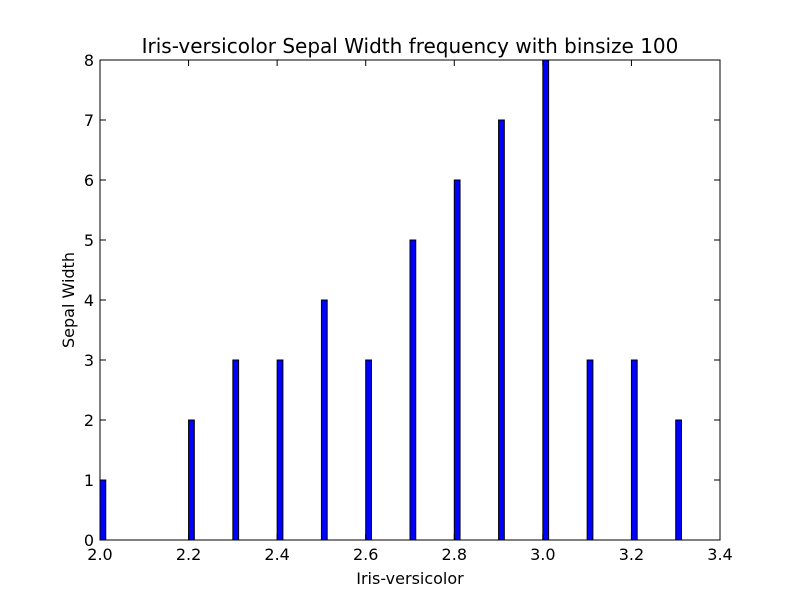  Describe the element at coordinates (68, 300) in the screenshot. I see `y-axis-label: Sepal Width` at that location.